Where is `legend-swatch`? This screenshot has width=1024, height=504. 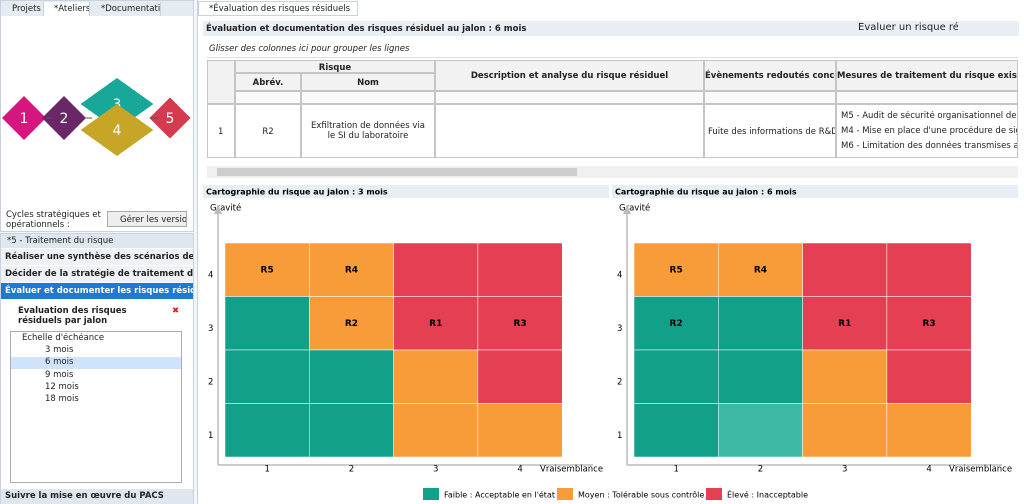 legend-swatch is located at coordinates (431, 494).